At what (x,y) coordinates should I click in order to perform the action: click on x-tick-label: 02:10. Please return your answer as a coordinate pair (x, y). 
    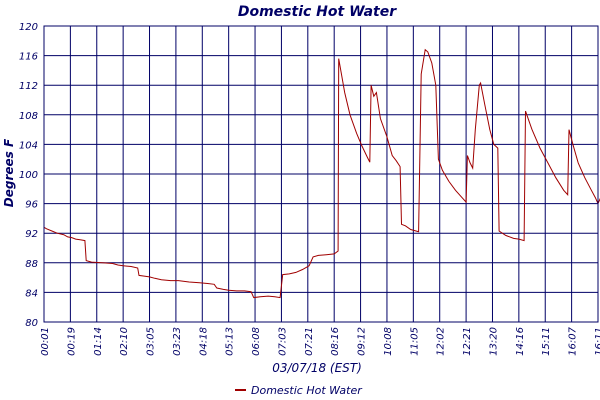
    Looking at the image, I should click on (124, 341).